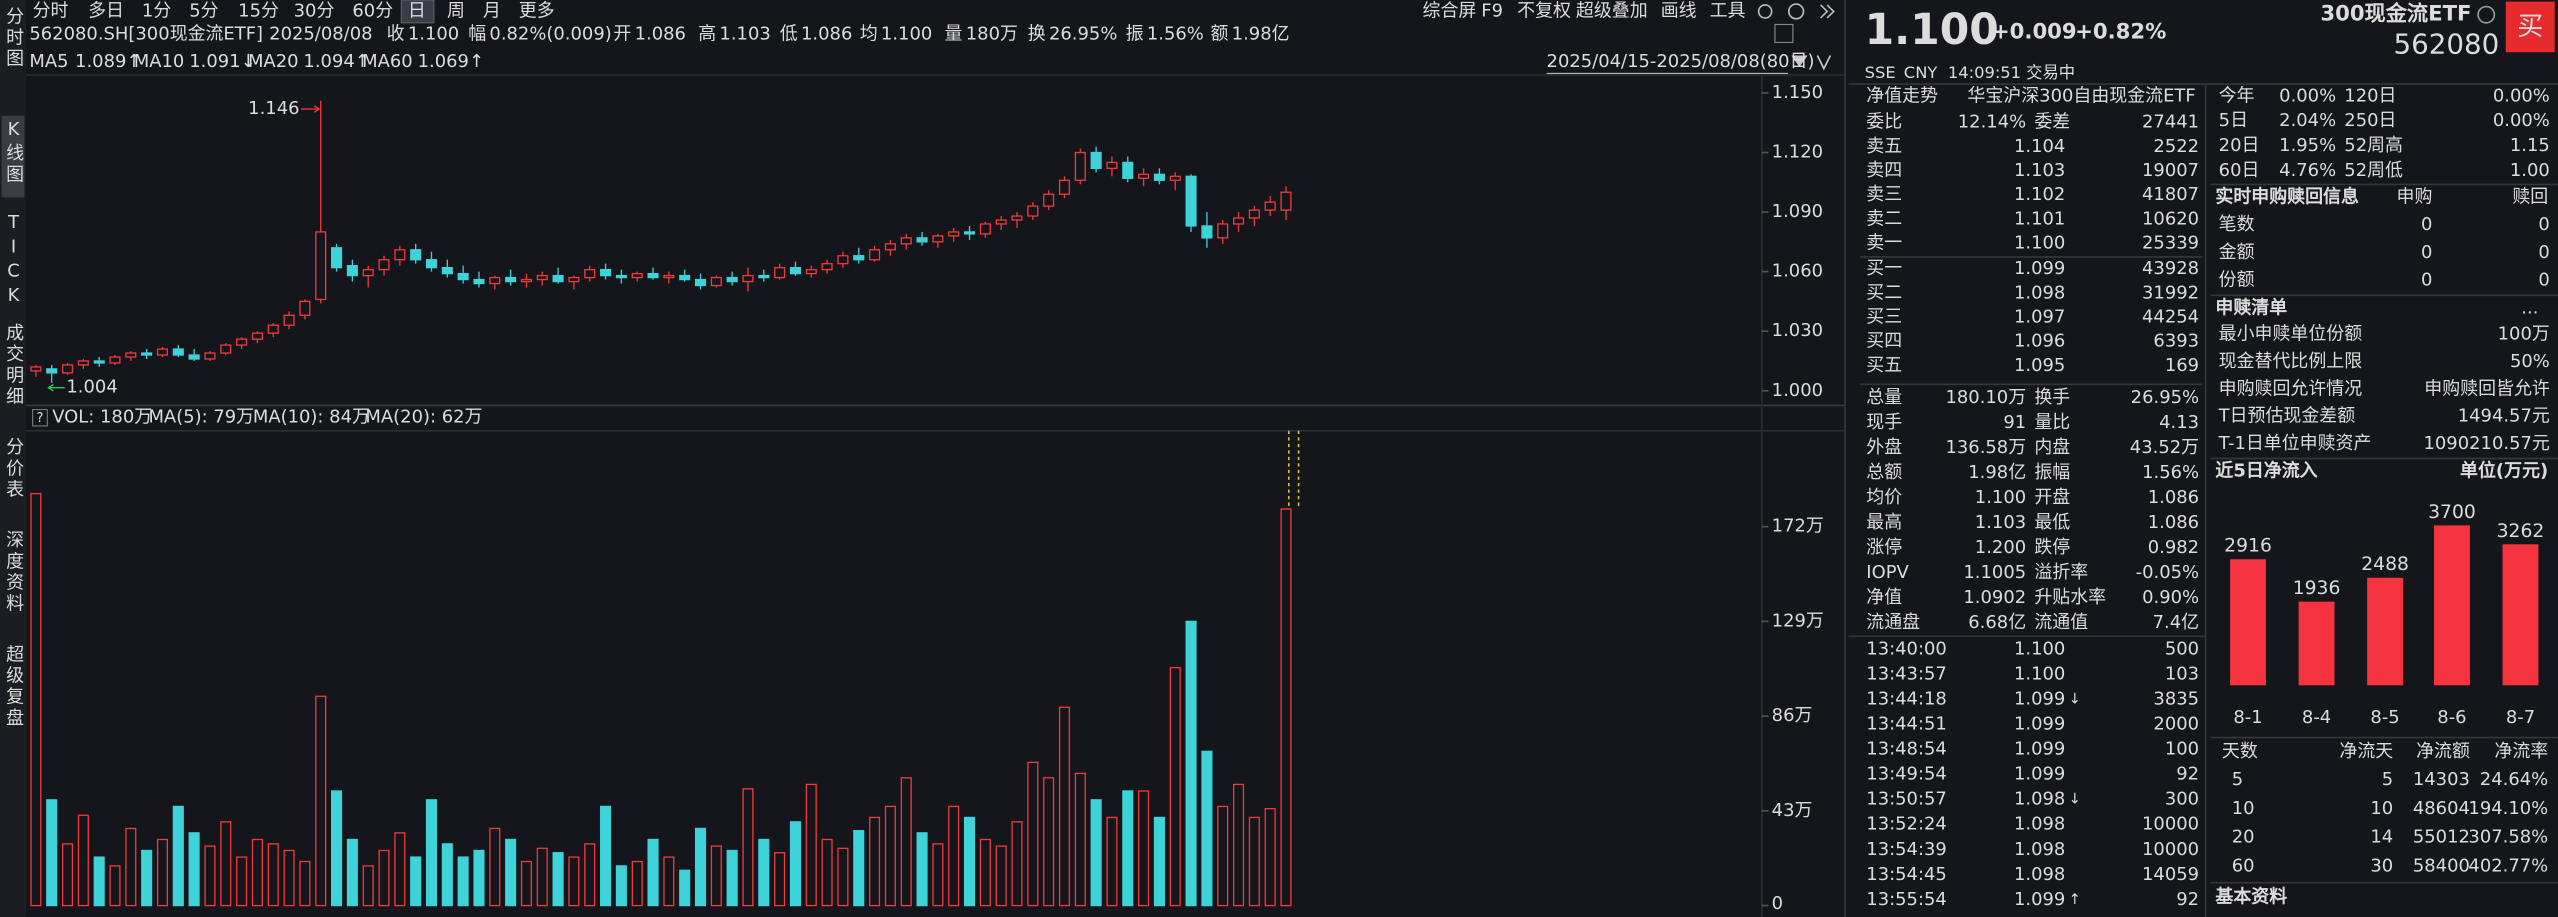 The width and height of the screenshot is (2558, 917). What do you see at coordinates (2317, 588) in the screenshot?
I see `bar-value-label: 1936` at bounding box center [2317, 588].